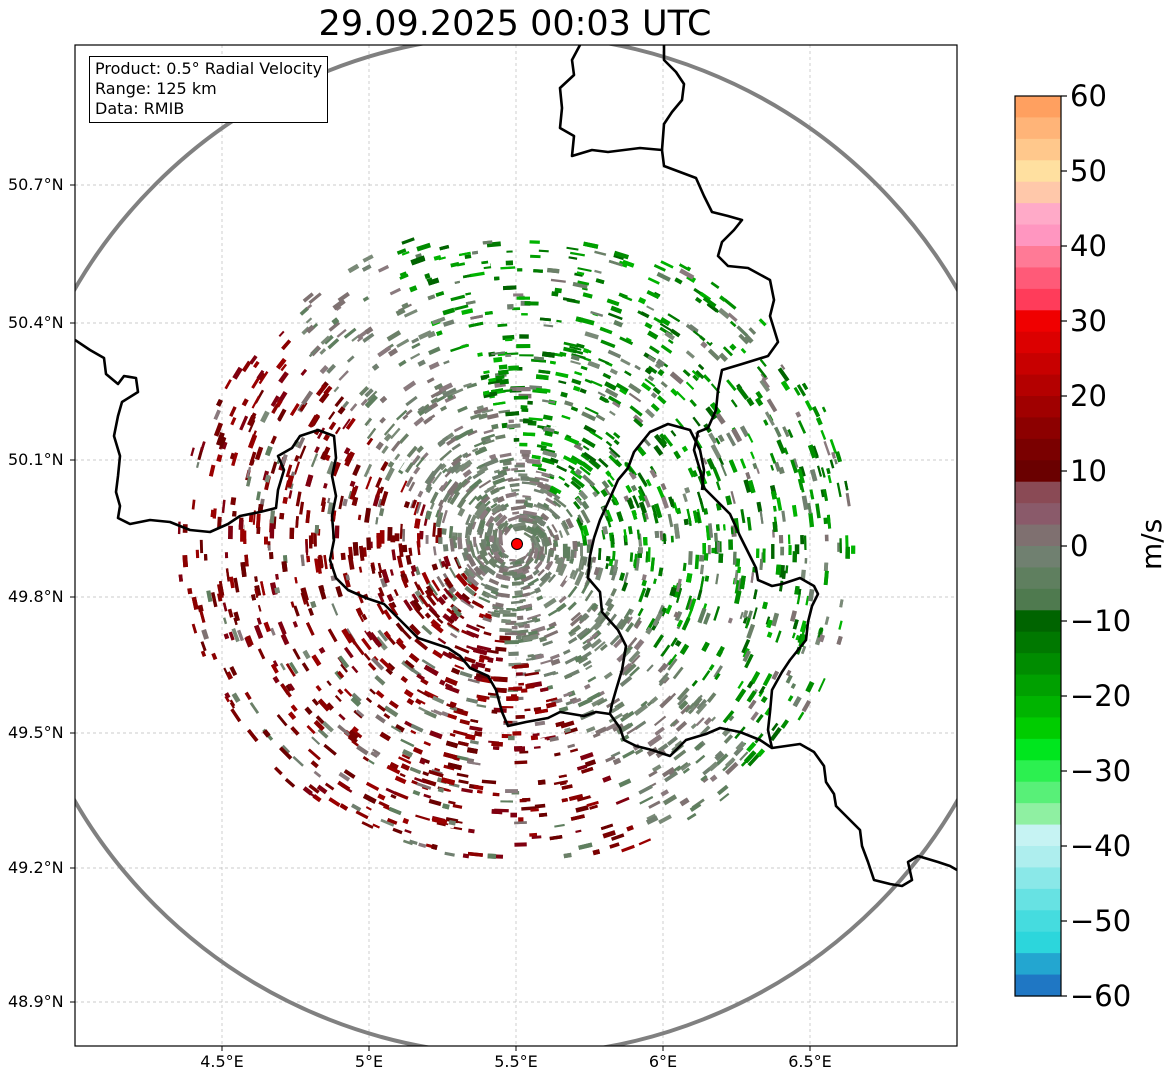  Describe the element at coordinates (517, 544) in the screenshot. I see `radar-site-marker` at that location.